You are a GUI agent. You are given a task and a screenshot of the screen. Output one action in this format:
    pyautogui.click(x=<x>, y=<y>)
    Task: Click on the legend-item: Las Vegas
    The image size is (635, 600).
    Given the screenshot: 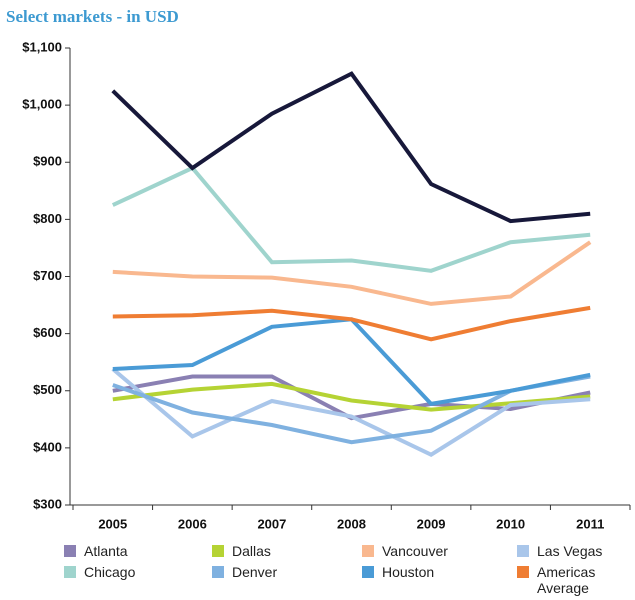 What is the action you would take?
    pyautogui.click(x=572, y=551)
    